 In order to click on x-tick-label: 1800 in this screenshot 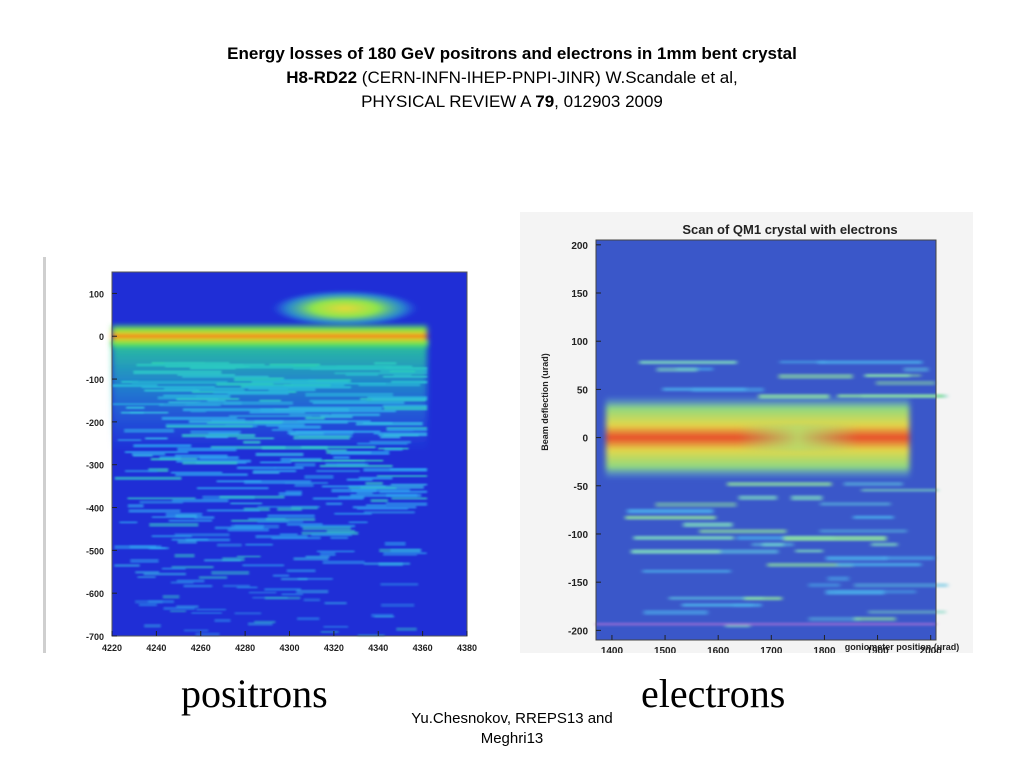, I will do `click(824, 649)`.